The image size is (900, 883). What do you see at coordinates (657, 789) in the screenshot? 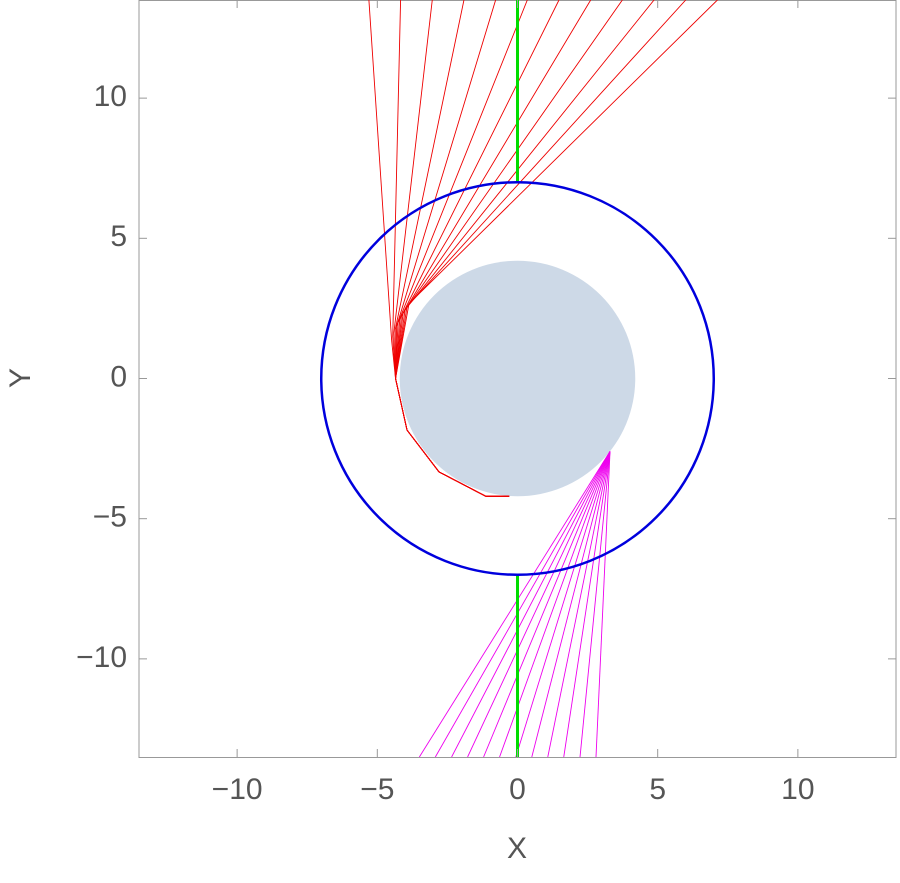
I see `x-tick-label: 5` at bounding box center [657, 789].